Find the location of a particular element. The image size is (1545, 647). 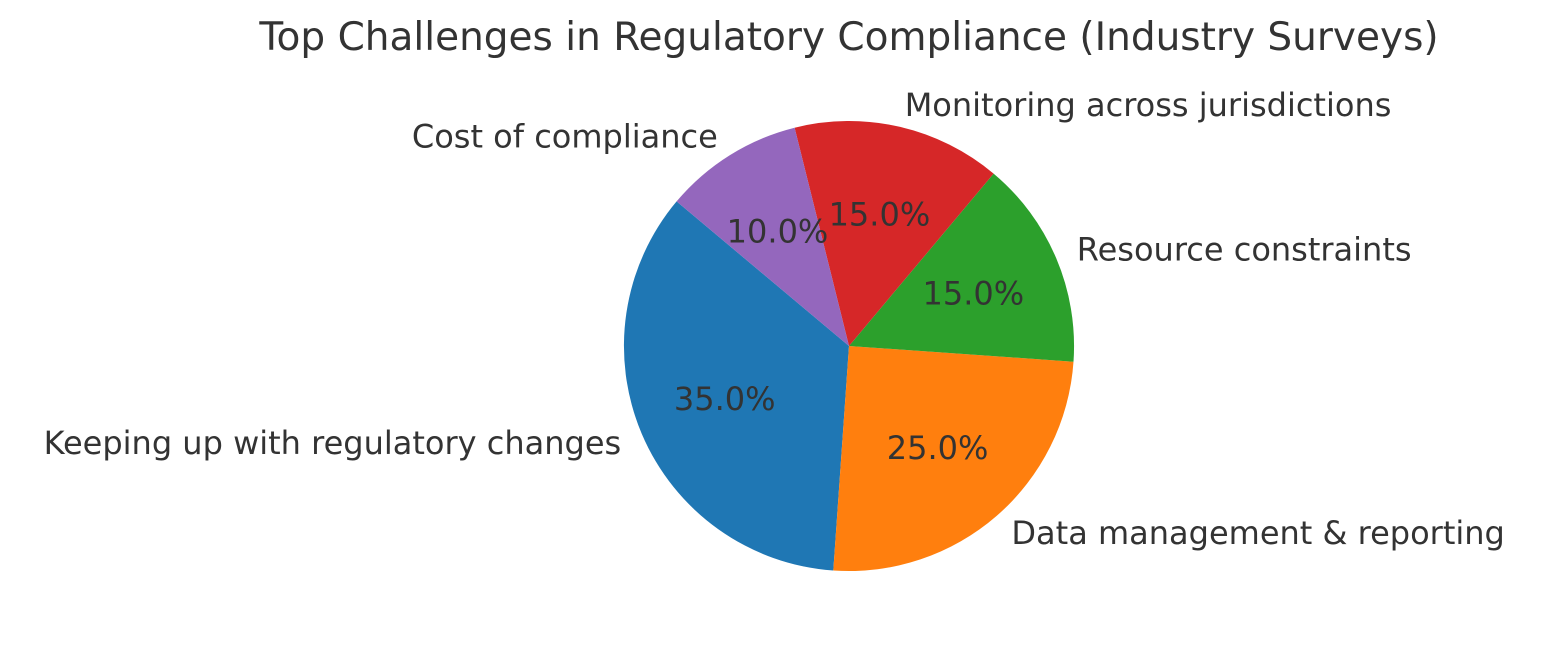

percent-label: 25.0% is located at coordinates (938, 448).